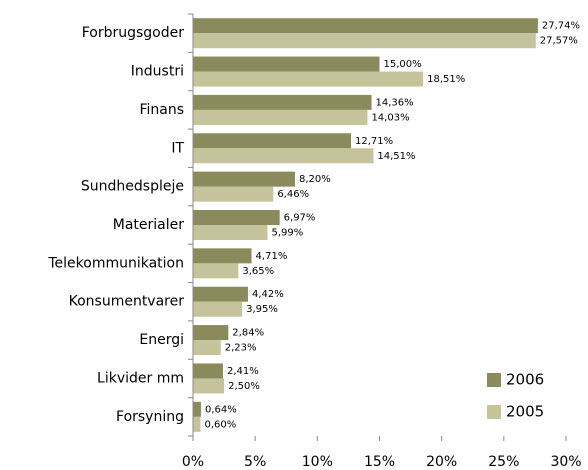 This screenshot has height=470, width=588. Describe the element at coordinates (300, 218) in the screenshot. I see `value-label: 6,97%` at that location.